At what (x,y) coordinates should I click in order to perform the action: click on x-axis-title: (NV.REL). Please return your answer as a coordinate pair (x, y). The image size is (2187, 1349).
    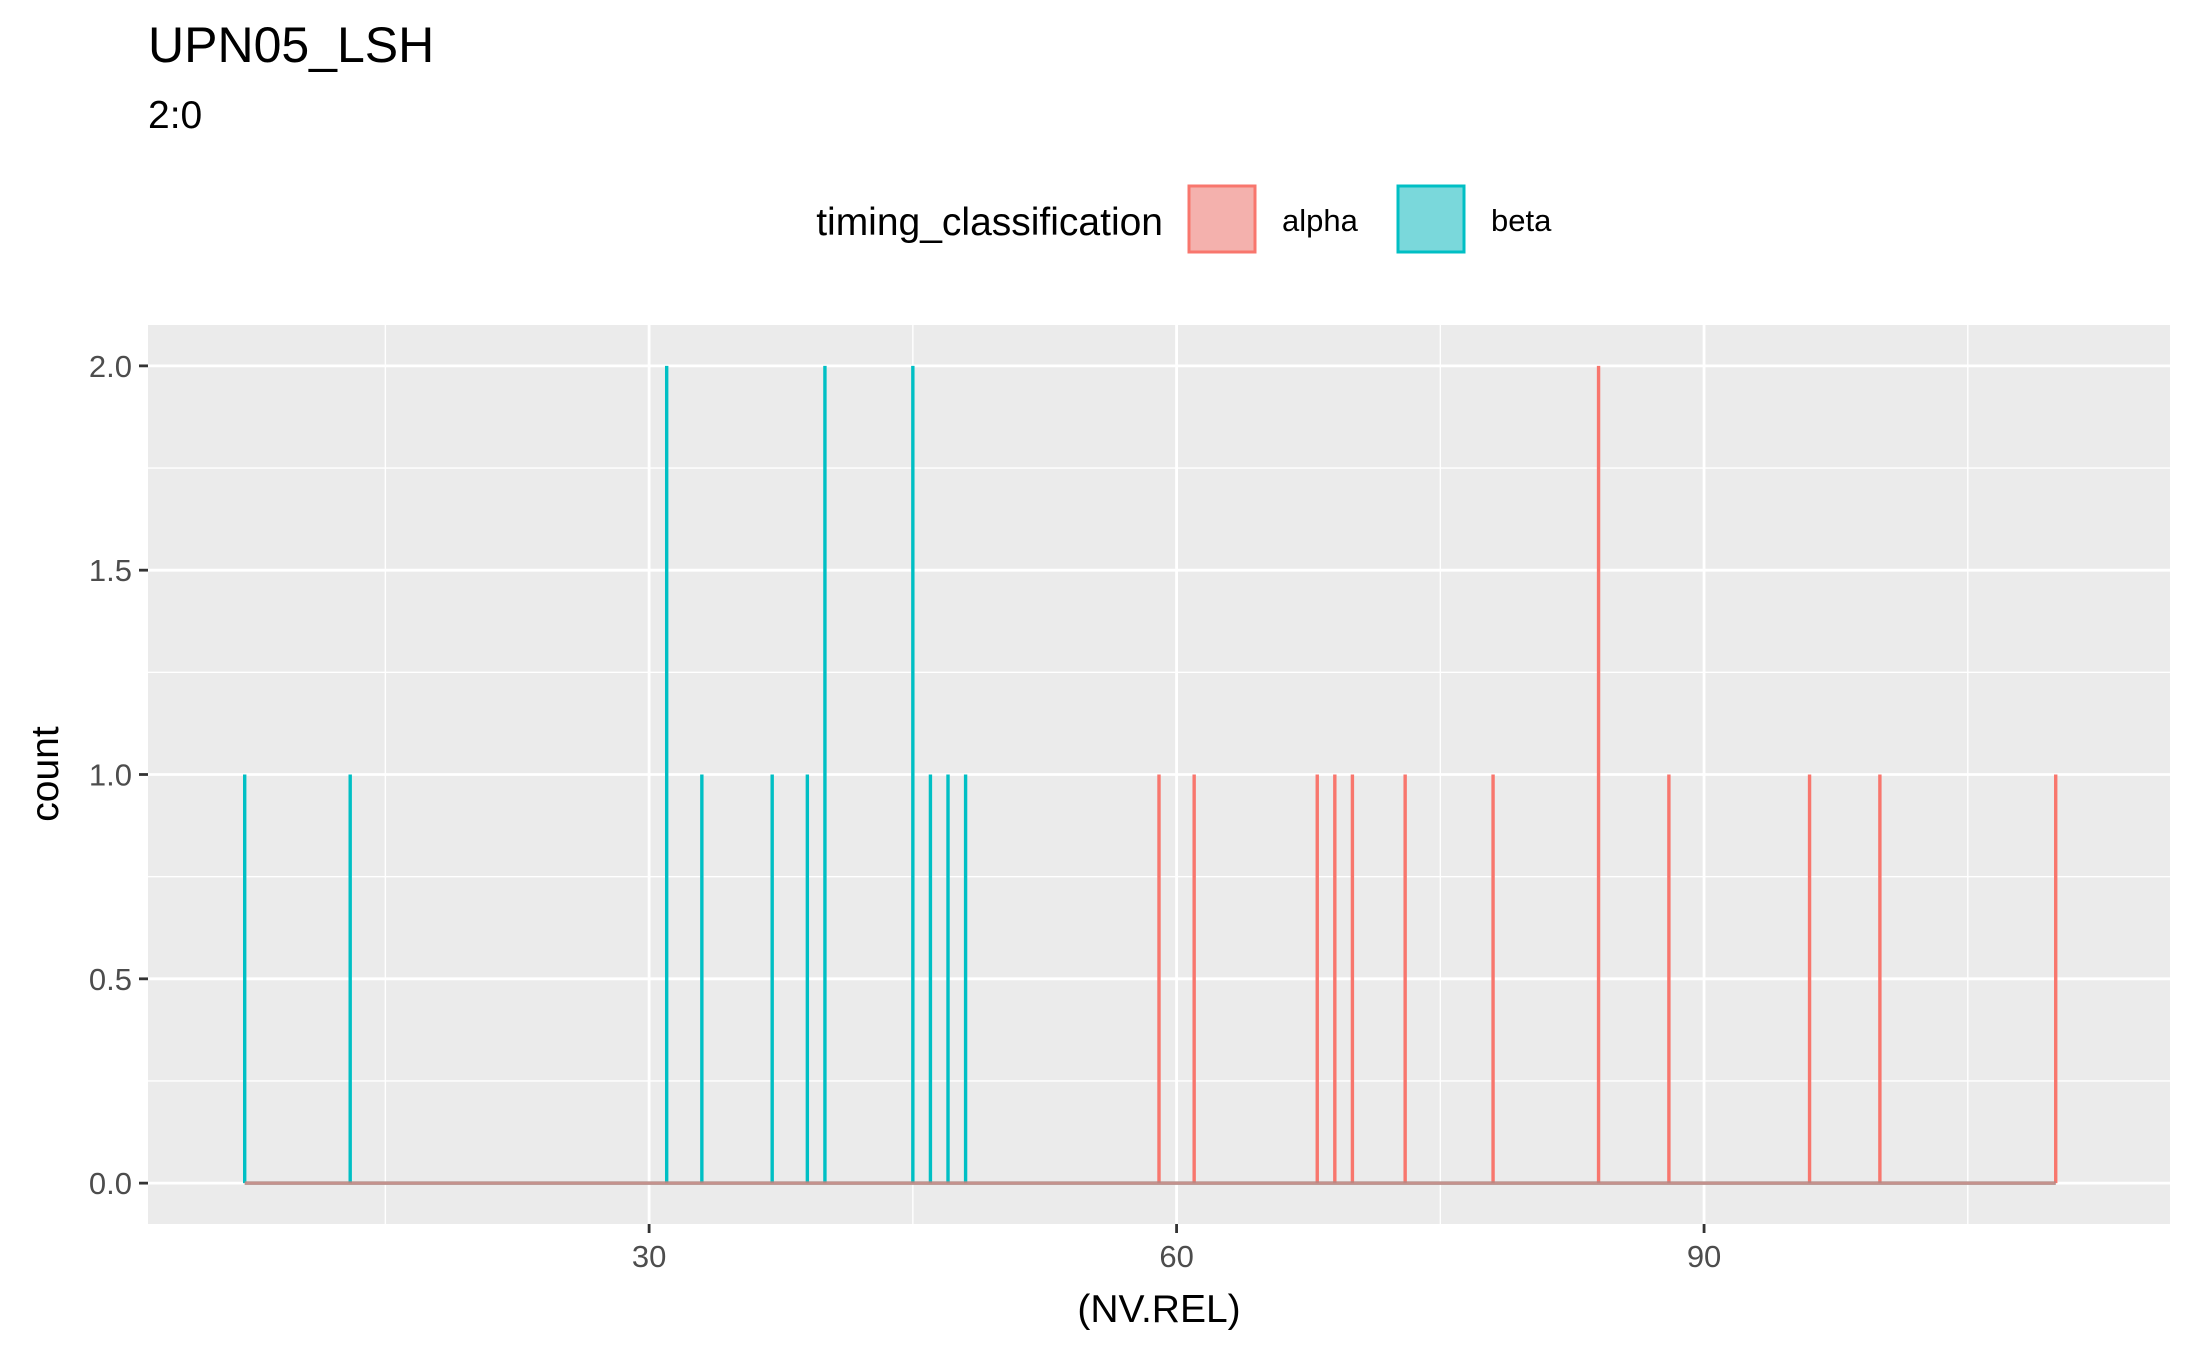
    Looking at the image, I should click on (1158, 1309).